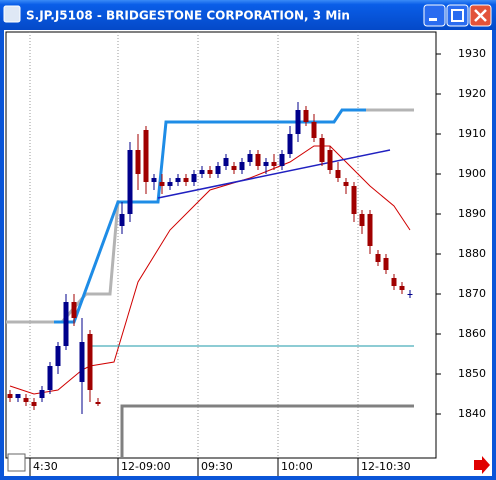 This screenshot has width=496, height=480. Describe the element at coordinates (472, 293) in the screenshot. I see `y-tick-label: 1870` at that location.